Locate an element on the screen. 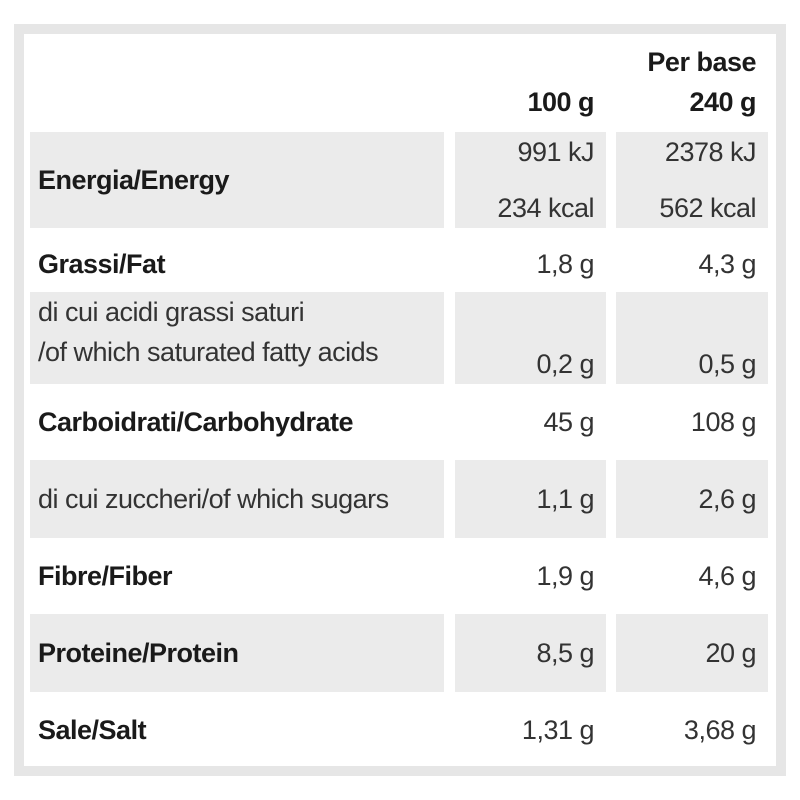 This screenshot has height=800, width=800. cell-text: 240 g is located at coordinates (722, 102).